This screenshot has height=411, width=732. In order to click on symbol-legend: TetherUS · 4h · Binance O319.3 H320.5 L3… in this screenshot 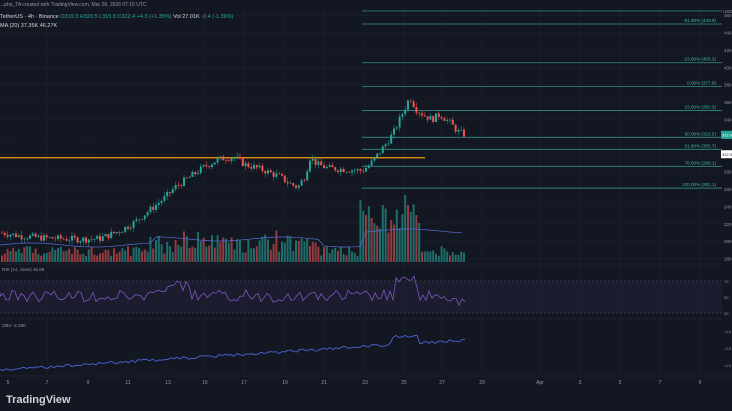, I will do `click(116, 17)`.